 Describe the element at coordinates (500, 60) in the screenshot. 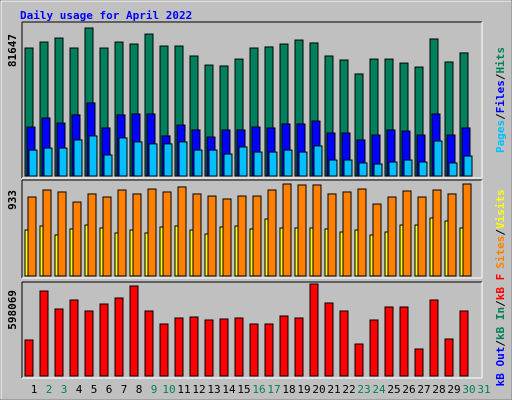

I see `legend-entry: Hits` at that location.